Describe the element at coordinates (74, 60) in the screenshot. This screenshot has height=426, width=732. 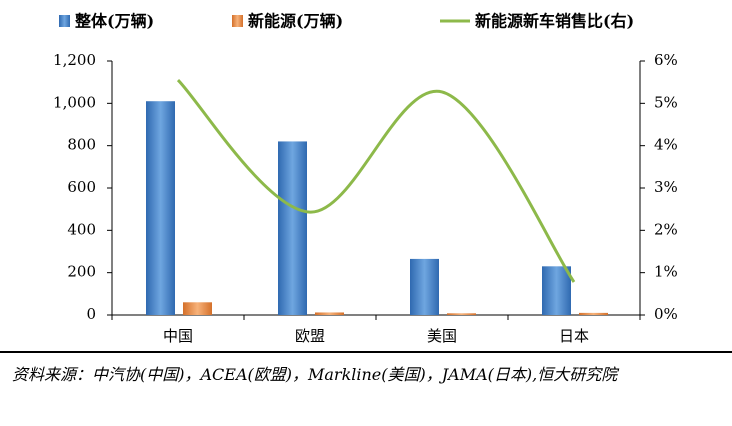
I see `y-tick-label: 1,200` at that location.